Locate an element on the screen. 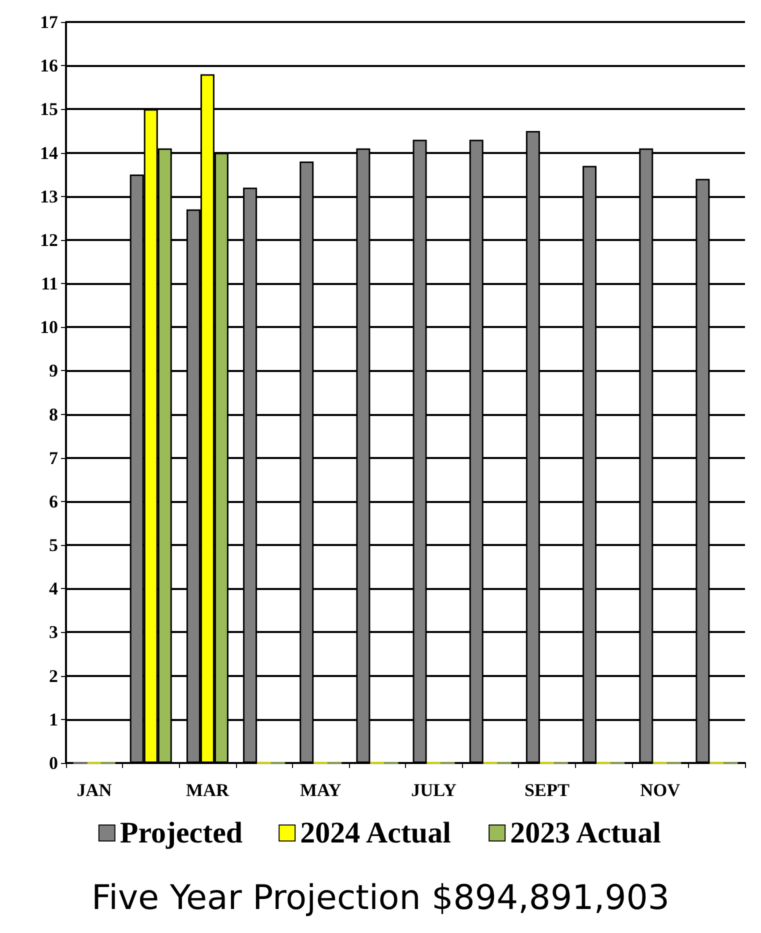 The image size is (761, 933). y-tick-label: 7 is located at coordinates (53, 458).